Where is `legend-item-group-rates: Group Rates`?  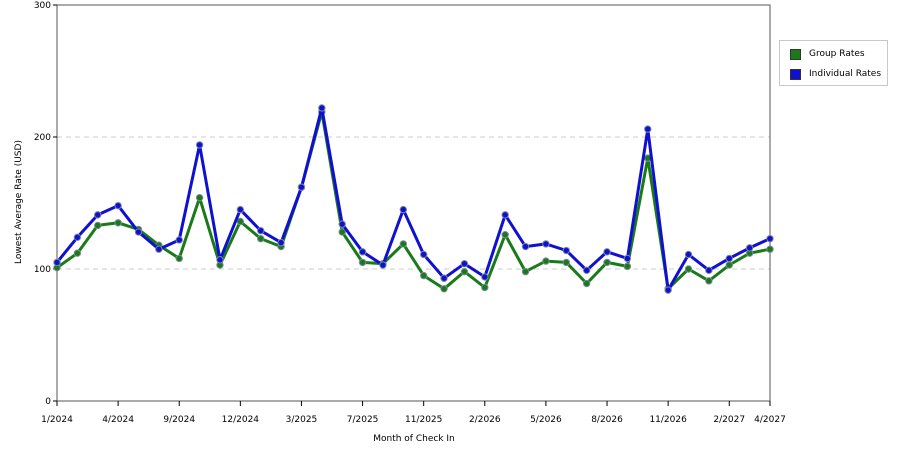 legend-item-group-rates: Group Rates is located at coordinates (827, 54).